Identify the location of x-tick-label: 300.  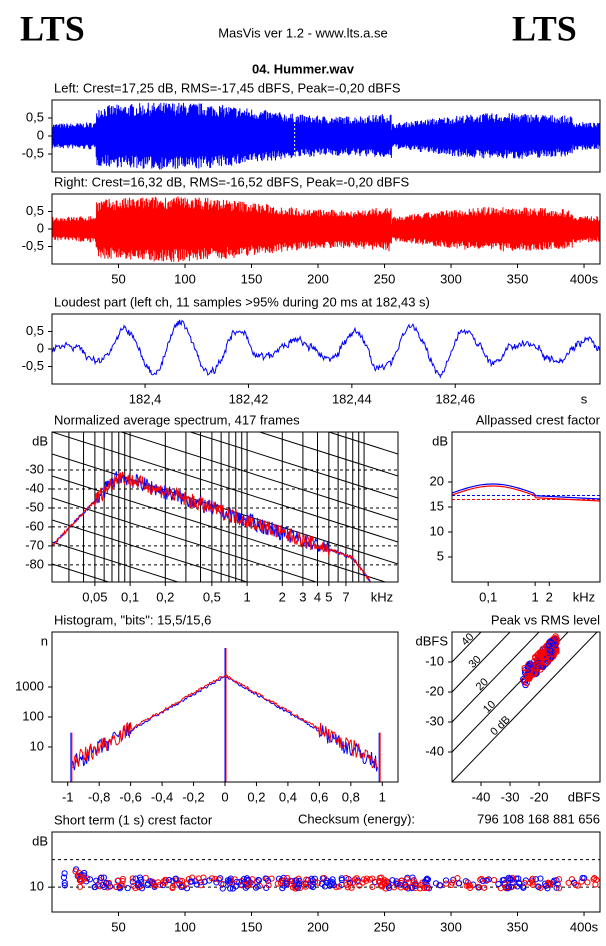
(451, 926).